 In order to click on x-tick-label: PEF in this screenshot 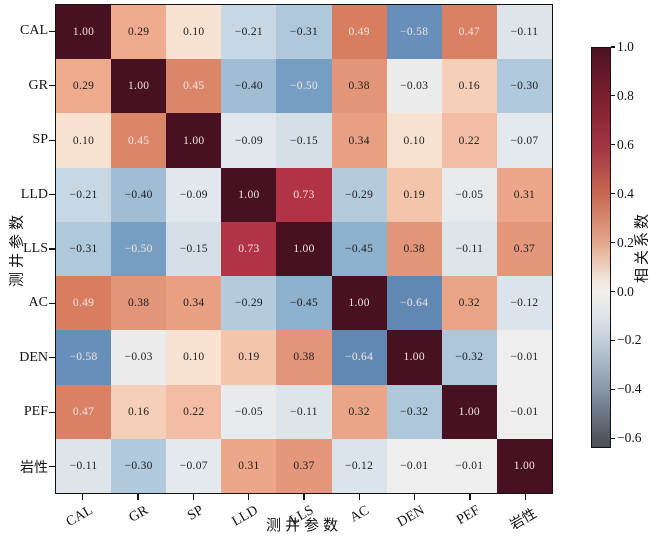, I will do `click(468, 516)`.